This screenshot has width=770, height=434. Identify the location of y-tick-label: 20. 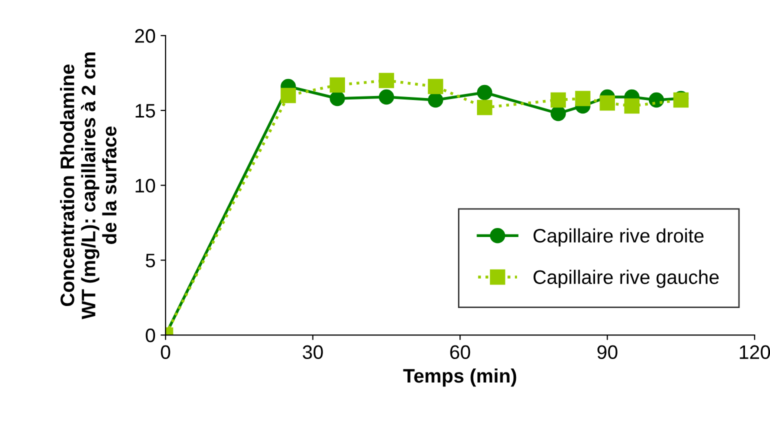
(145, 36).